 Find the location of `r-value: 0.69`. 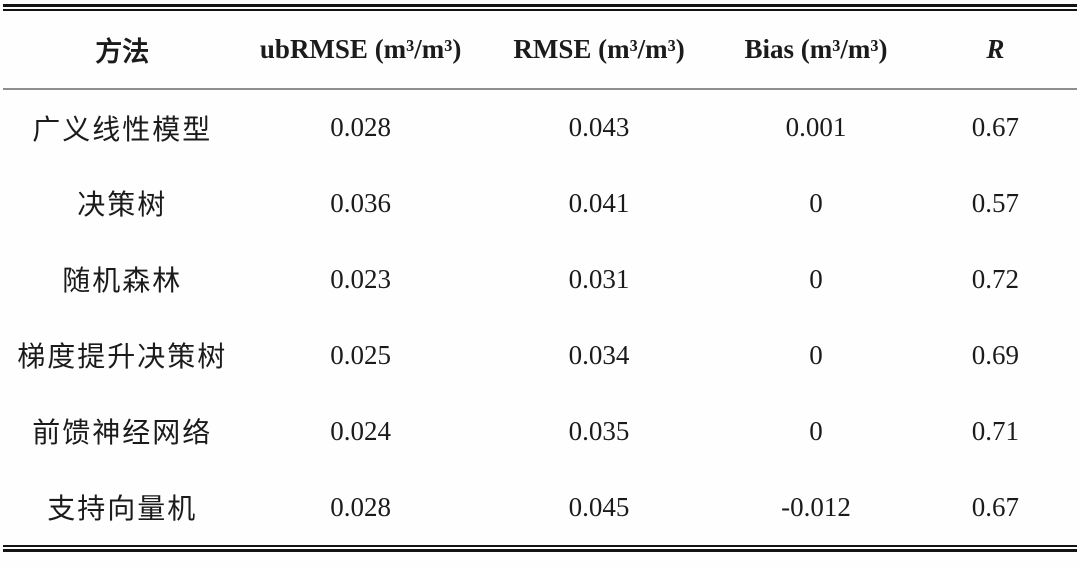

r-value: 0.69 is located at coordinates (995, 354).